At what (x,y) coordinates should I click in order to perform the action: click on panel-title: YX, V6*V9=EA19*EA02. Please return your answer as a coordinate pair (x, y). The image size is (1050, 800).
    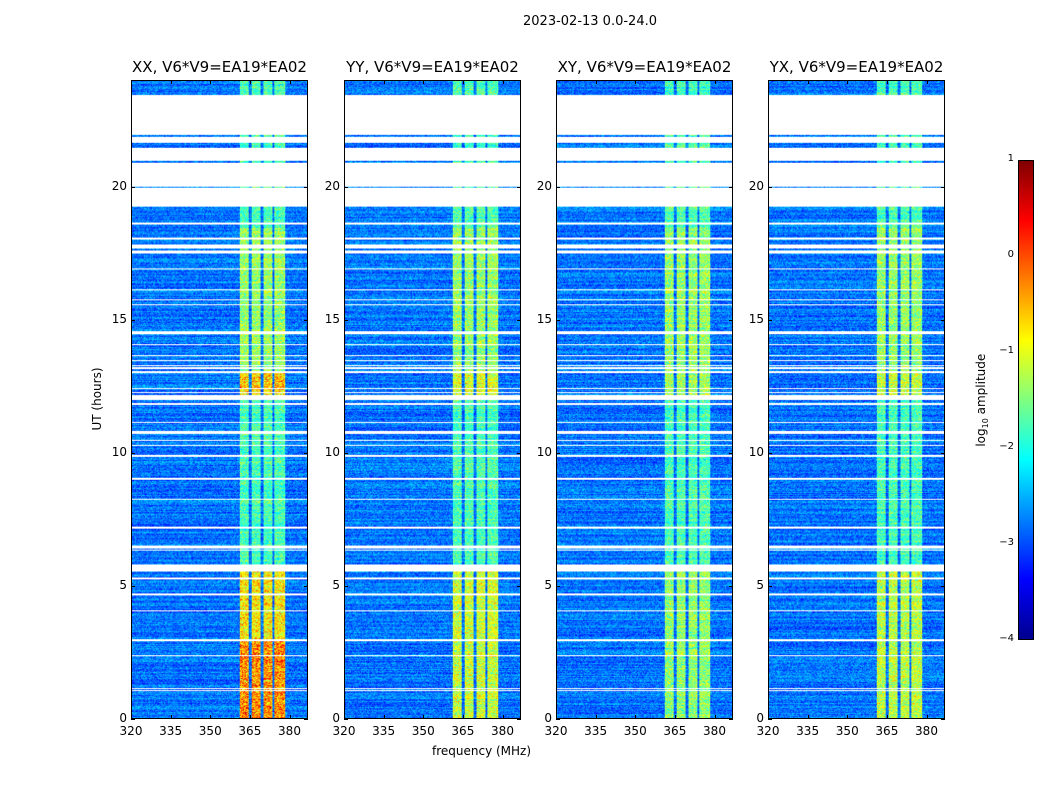
    Looking at the image, I should click on (856, 67).